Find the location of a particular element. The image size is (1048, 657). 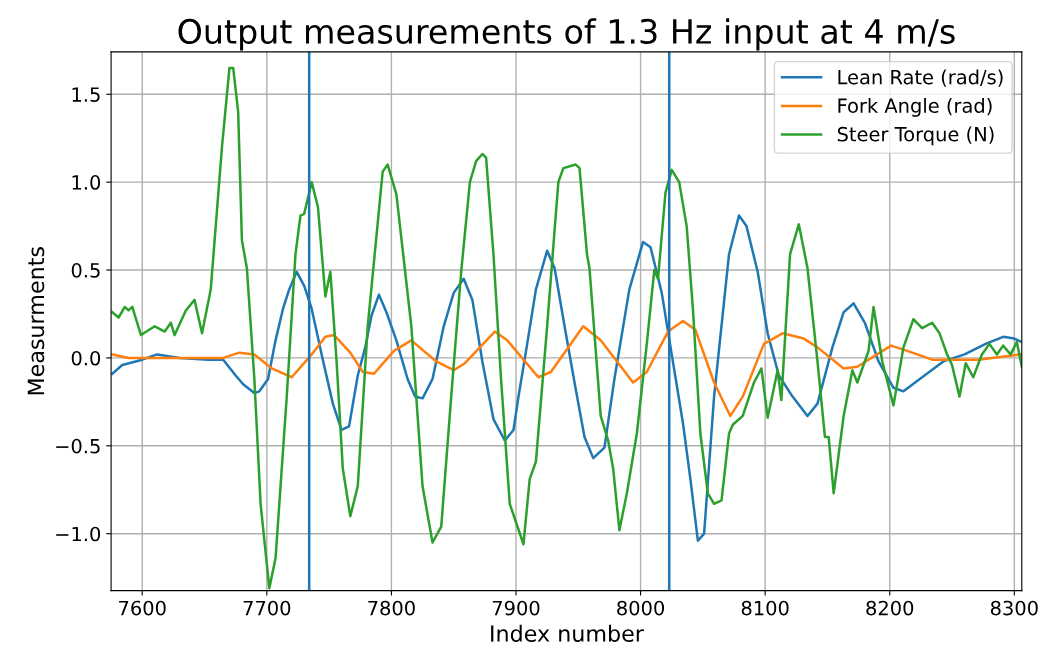

x-tick-label: 7600 is located at coordinates (142, 608).